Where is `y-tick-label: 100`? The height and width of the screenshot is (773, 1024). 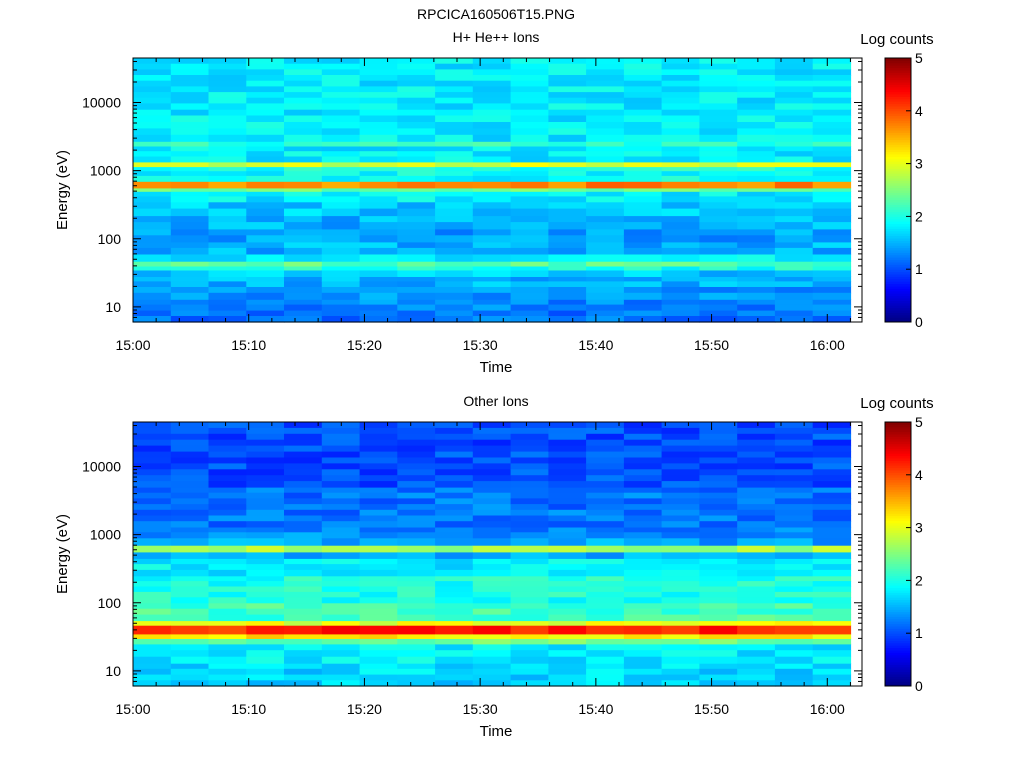 y-tick-label: 100 is located at coordinates (110, 603).